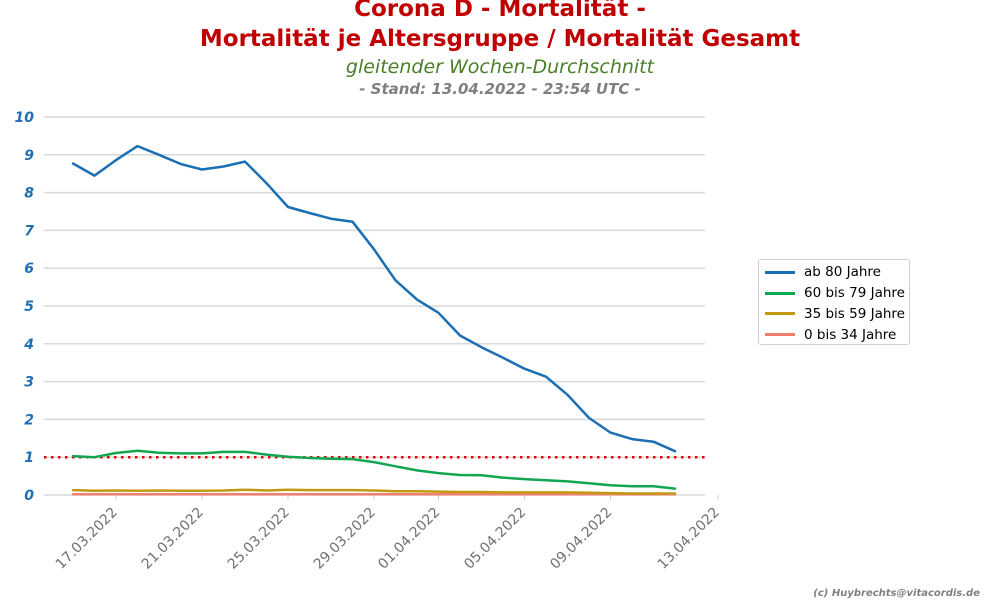  What do you see at coordinates (850, 334) in the screenshot?
I see `legend-label: 0 bis 34 Jahre` at bounding box center [850, 334].